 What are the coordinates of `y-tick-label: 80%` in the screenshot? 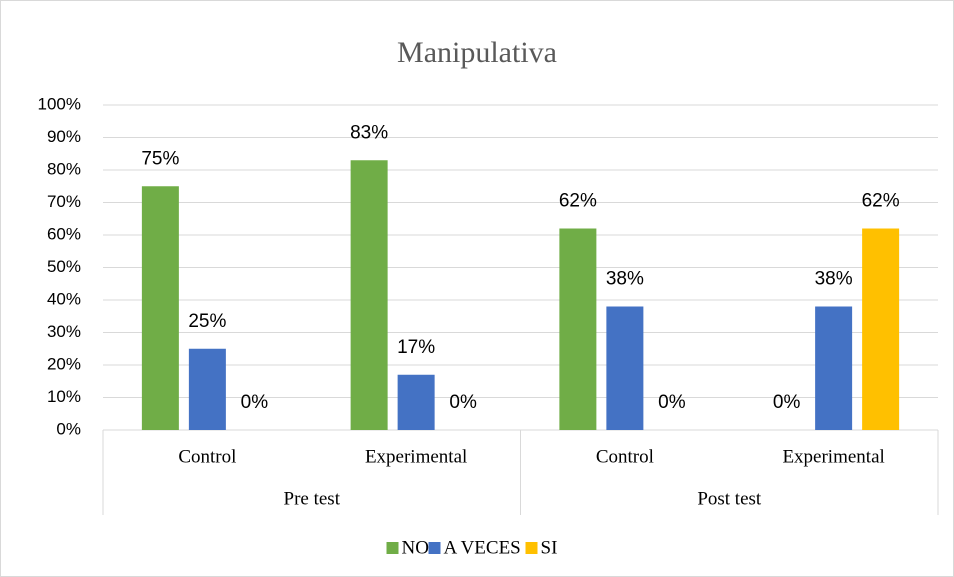 It's located at (64, 168).